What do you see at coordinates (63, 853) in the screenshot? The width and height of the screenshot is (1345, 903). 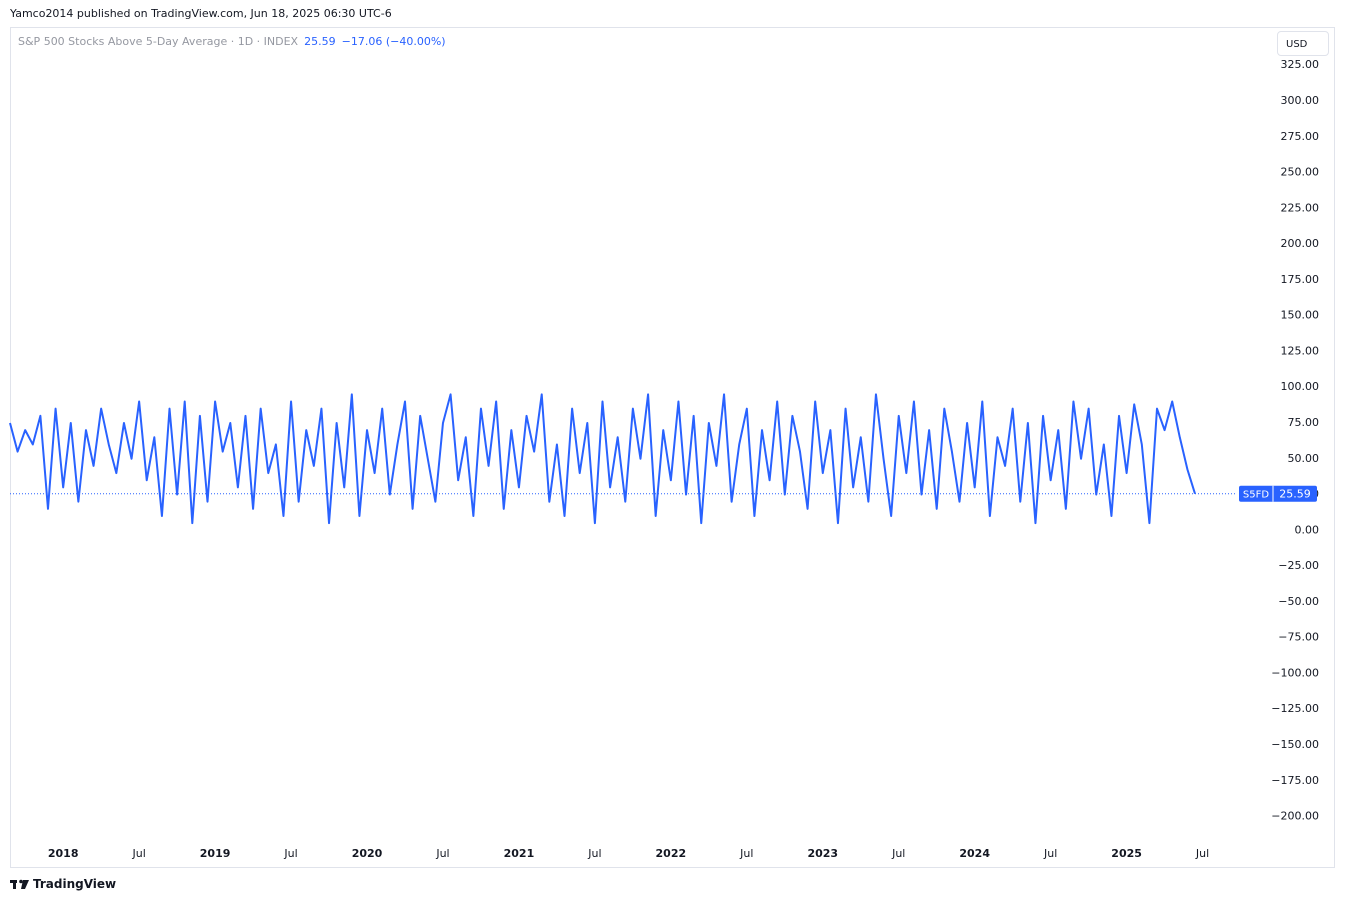 I see `x-tick-label: 2018` at bounding box center [63, 853].